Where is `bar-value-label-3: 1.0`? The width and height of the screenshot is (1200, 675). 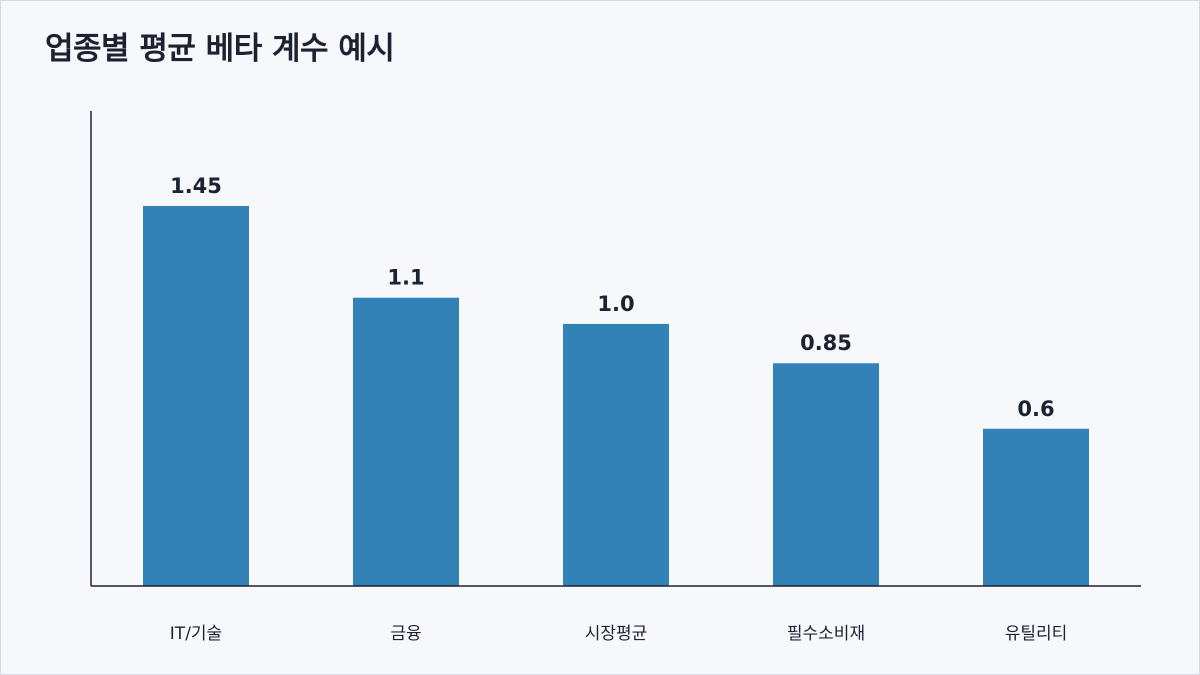
bar-value-label-3: 1.0 is located at coordinates (615, 304).